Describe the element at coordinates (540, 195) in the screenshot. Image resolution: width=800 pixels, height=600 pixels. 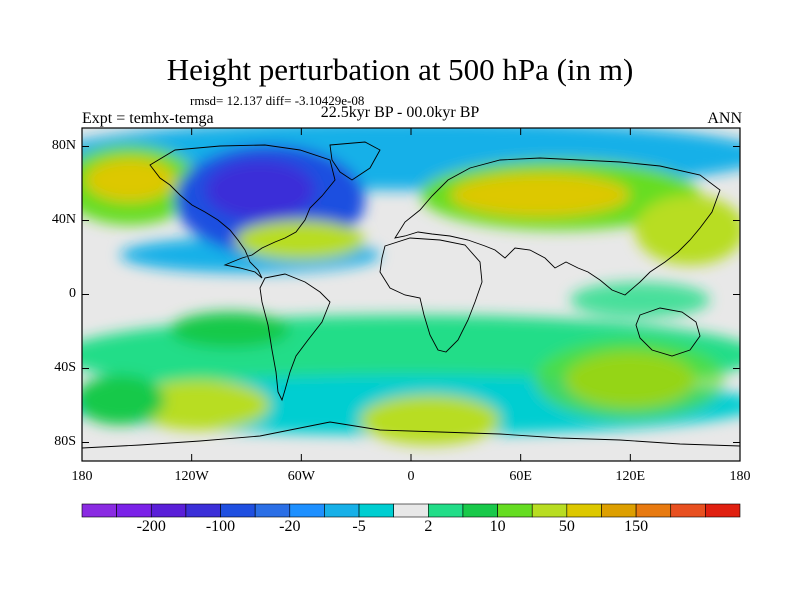
I see `eurasia-high-core` at that location.